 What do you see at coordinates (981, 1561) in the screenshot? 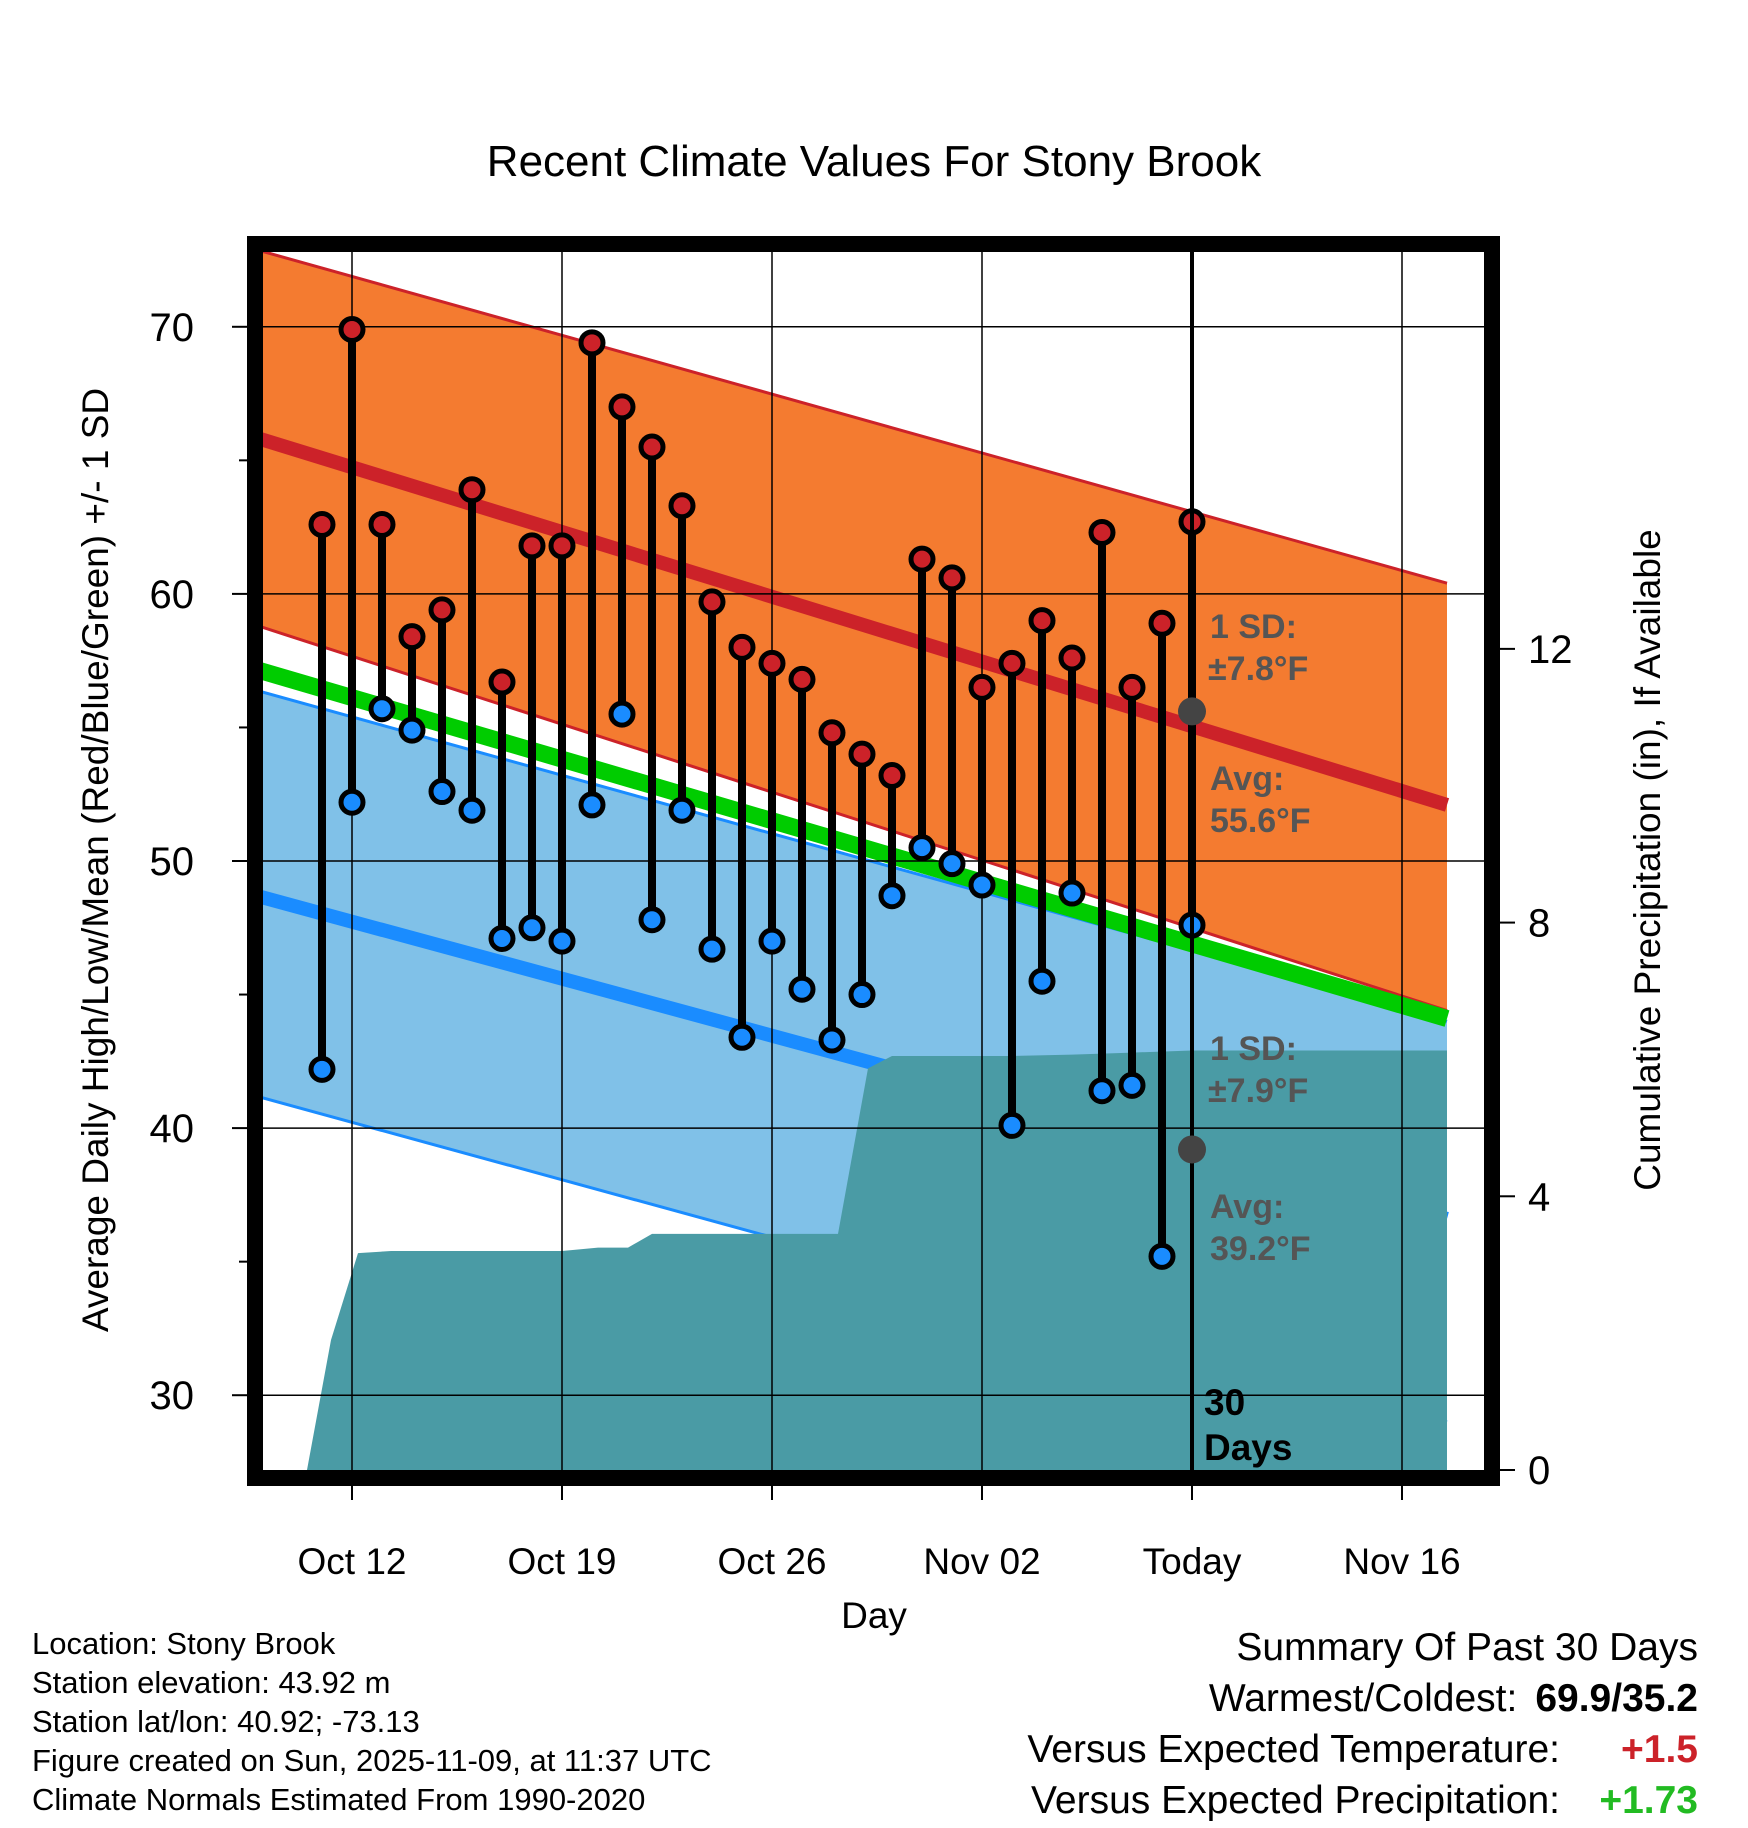
I see `x-tick-label: Nov 02` at bounding box center [981, 1561].